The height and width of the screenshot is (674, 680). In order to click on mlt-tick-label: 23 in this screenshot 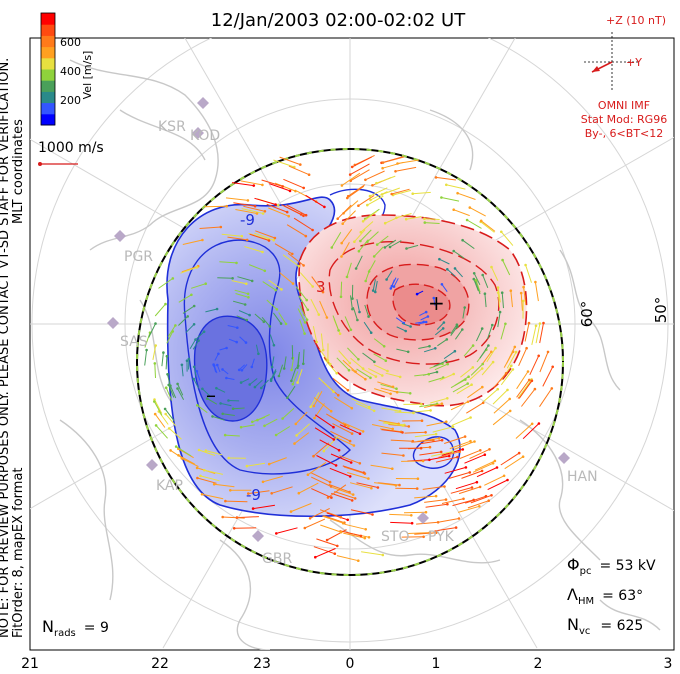, I will do `click(262, 664)`.